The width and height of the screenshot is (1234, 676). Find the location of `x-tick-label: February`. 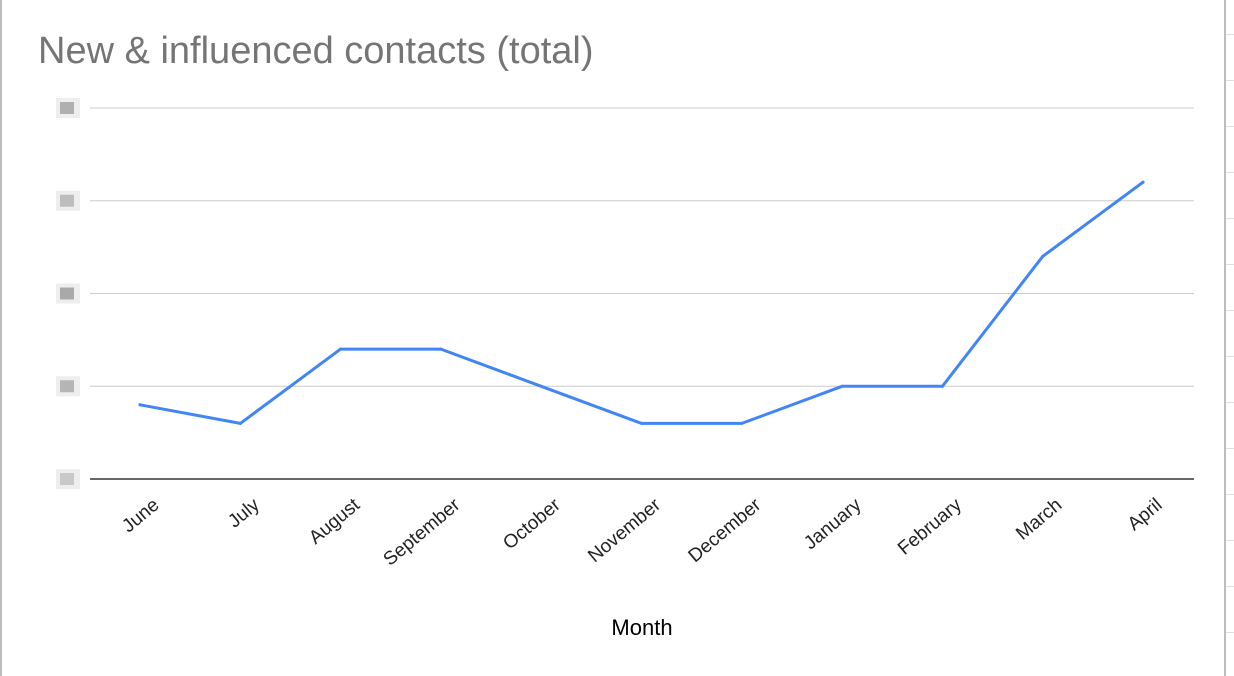

x-tick-label: February is located at coordinates (930, 526).